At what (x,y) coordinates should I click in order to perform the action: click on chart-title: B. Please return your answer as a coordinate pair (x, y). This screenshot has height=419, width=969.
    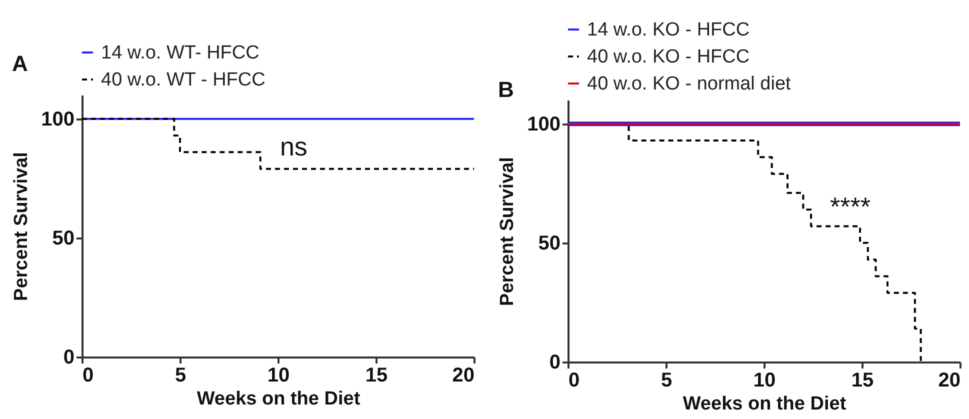
    Looking at the image, I should click on (506, 89).